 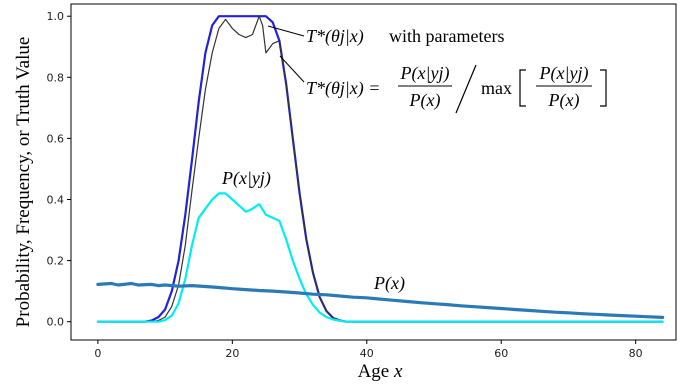 I want to click on y-tick-label: 0.8, so click(x=56, y=77).